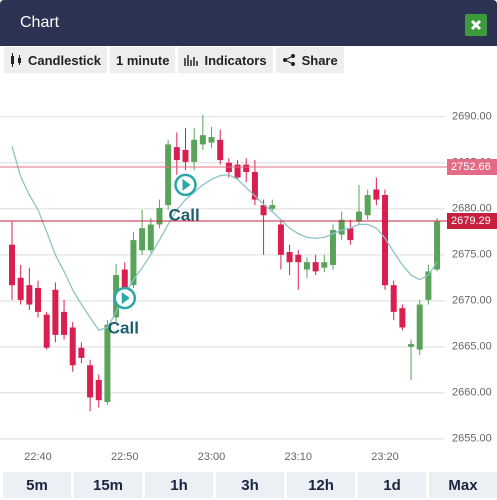  What do you see at coordinates (179, 485) in the screenshot?
I see `range-button: 1h` at bounding box center [179, 485].